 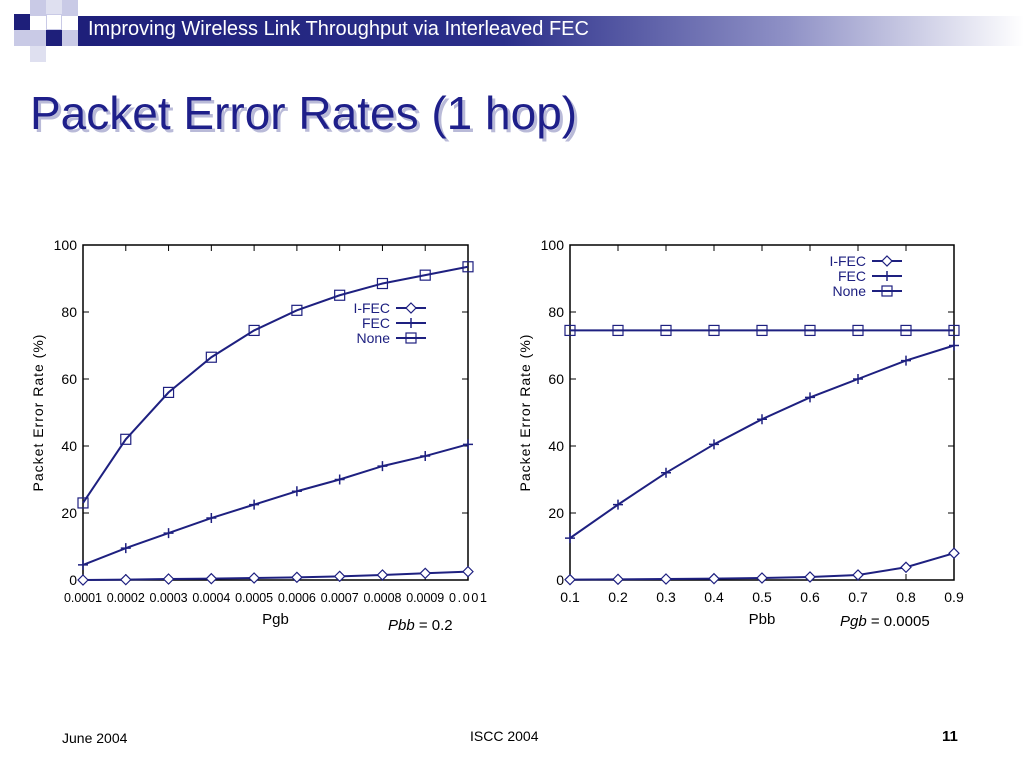 What do you see at coordinates (556, 379) in the screenshot?
I see `y-tick-label: 60` at bounding box center [556, 379].